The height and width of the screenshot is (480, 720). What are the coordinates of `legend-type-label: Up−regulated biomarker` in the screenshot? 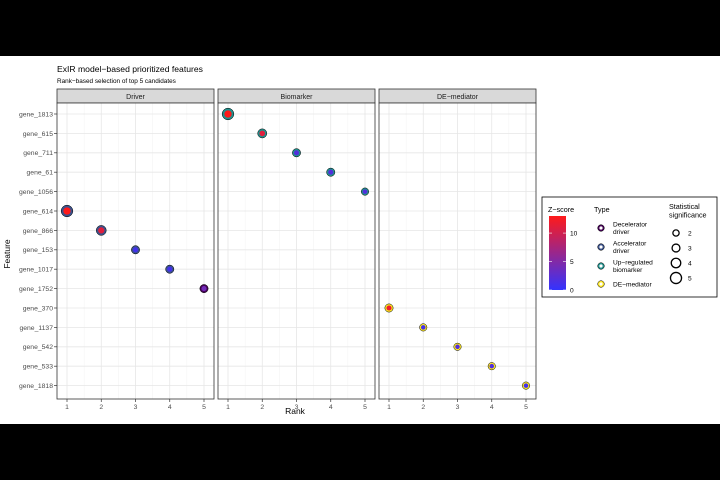 It's located at (633, 267).